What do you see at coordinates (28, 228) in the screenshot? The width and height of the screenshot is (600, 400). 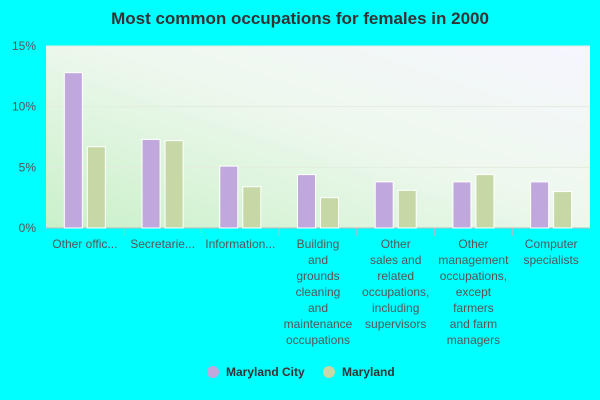 I see `y-tick-label: 0%` at bounding box center [28, 228].